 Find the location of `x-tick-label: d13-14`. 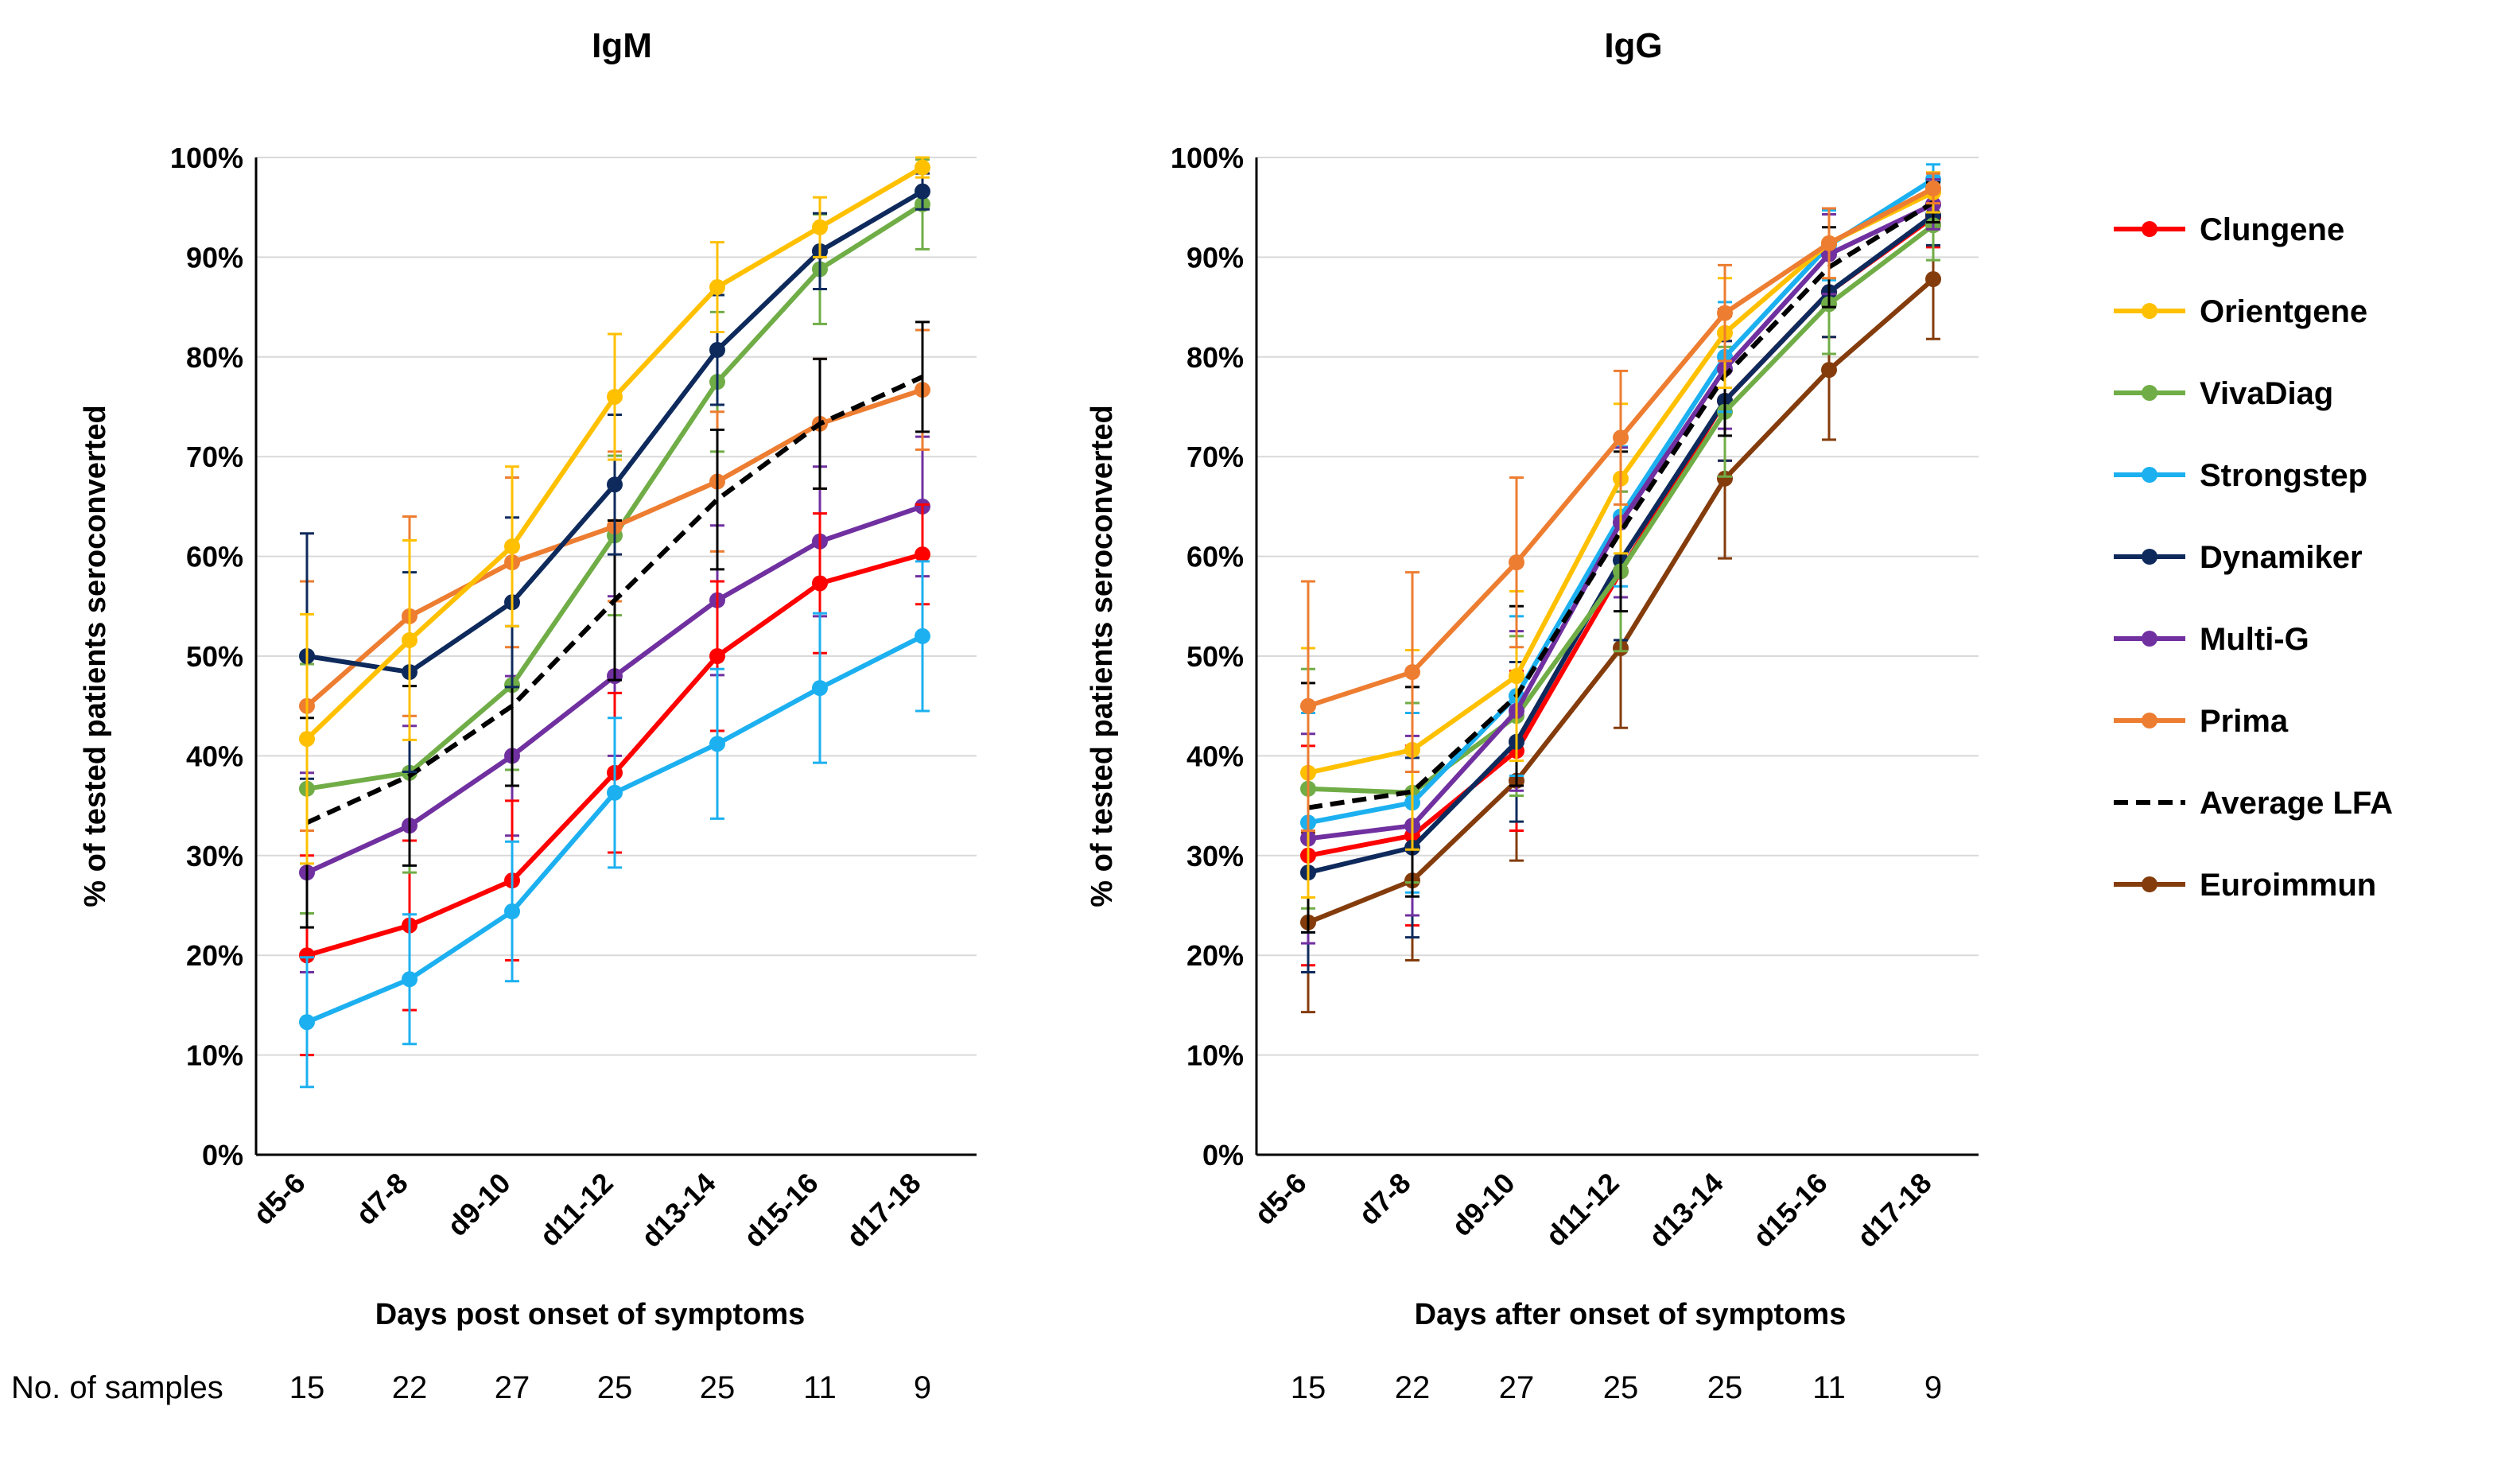

x-tick-label: d13-14 is located at coordinates (1686, 1210).